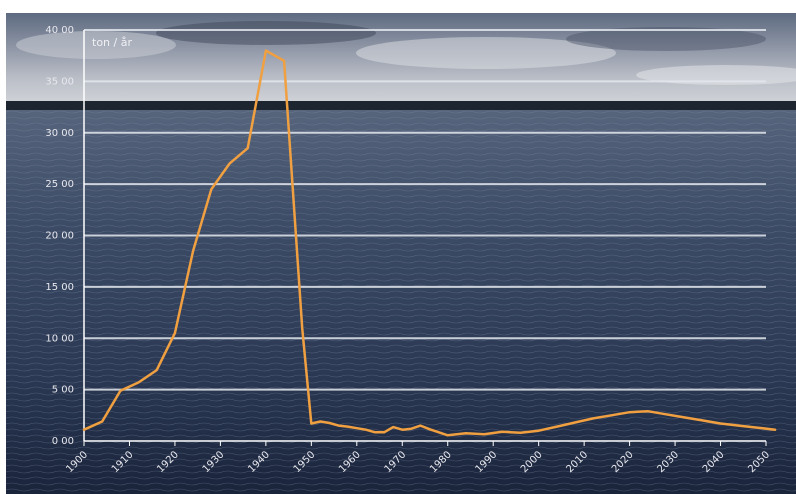  What do you see at coordinates (63, 441) in the screenshot?
I see `y-tick-label: 0 00` at bounding box center [63, 441].